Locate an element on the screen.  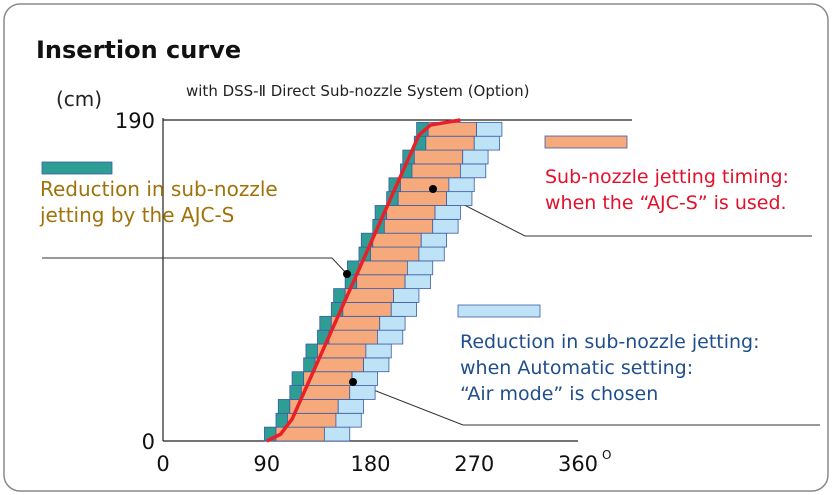
y-unit: (cm) is located at coordinates (79, 99).